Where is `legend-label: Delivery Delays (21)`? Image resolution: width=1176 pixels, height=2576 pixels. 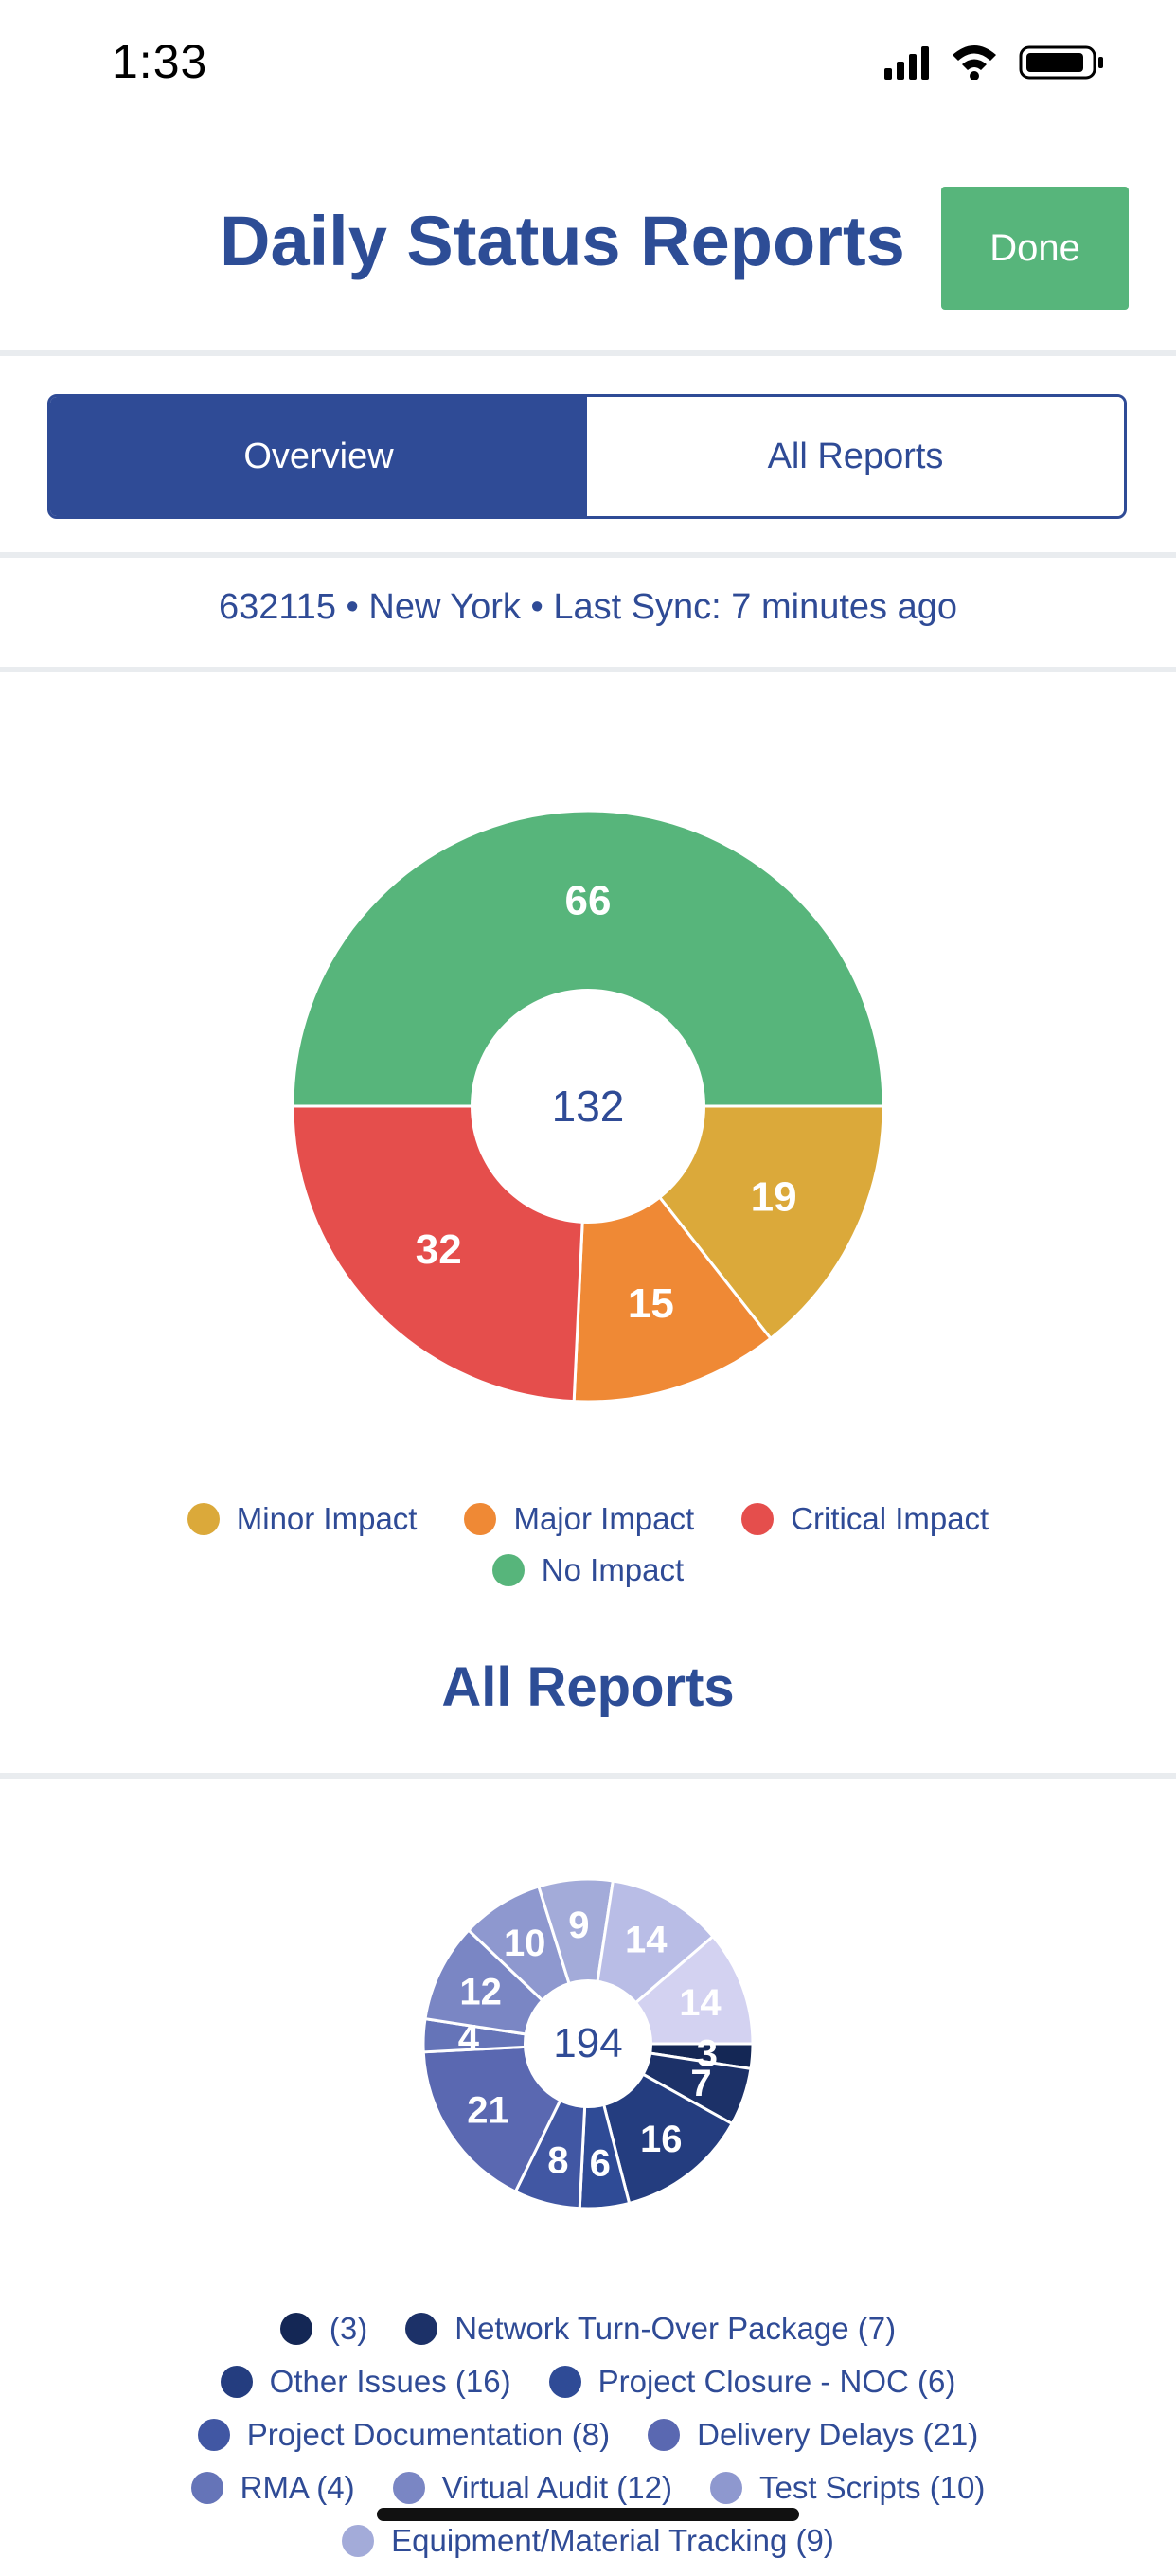 legend-label: Delivery Delays (21) is located at coordinates (838, 2434).